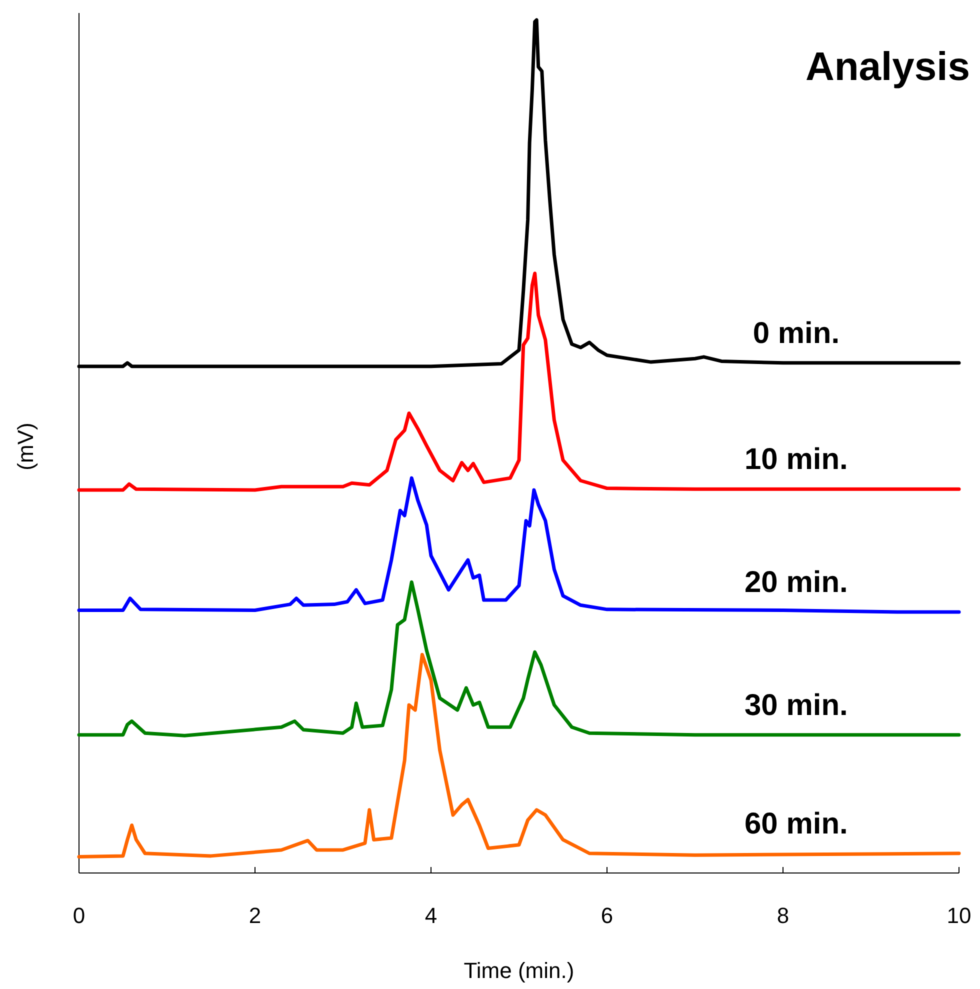 The image size is (980, 989). Describe the element at coordinates (796, 705) in the screenshot. I see `series-label: 30 min.` at that location.